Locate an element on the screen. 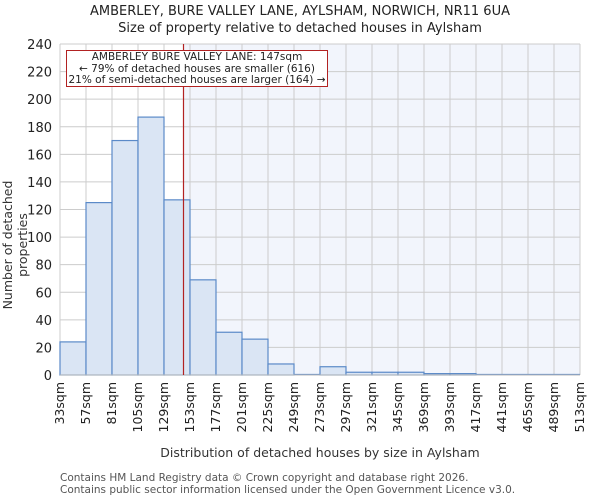 This screenshot has height=500, width=600. x-tick-label: 345sqm is located at coordinates (397, 407).